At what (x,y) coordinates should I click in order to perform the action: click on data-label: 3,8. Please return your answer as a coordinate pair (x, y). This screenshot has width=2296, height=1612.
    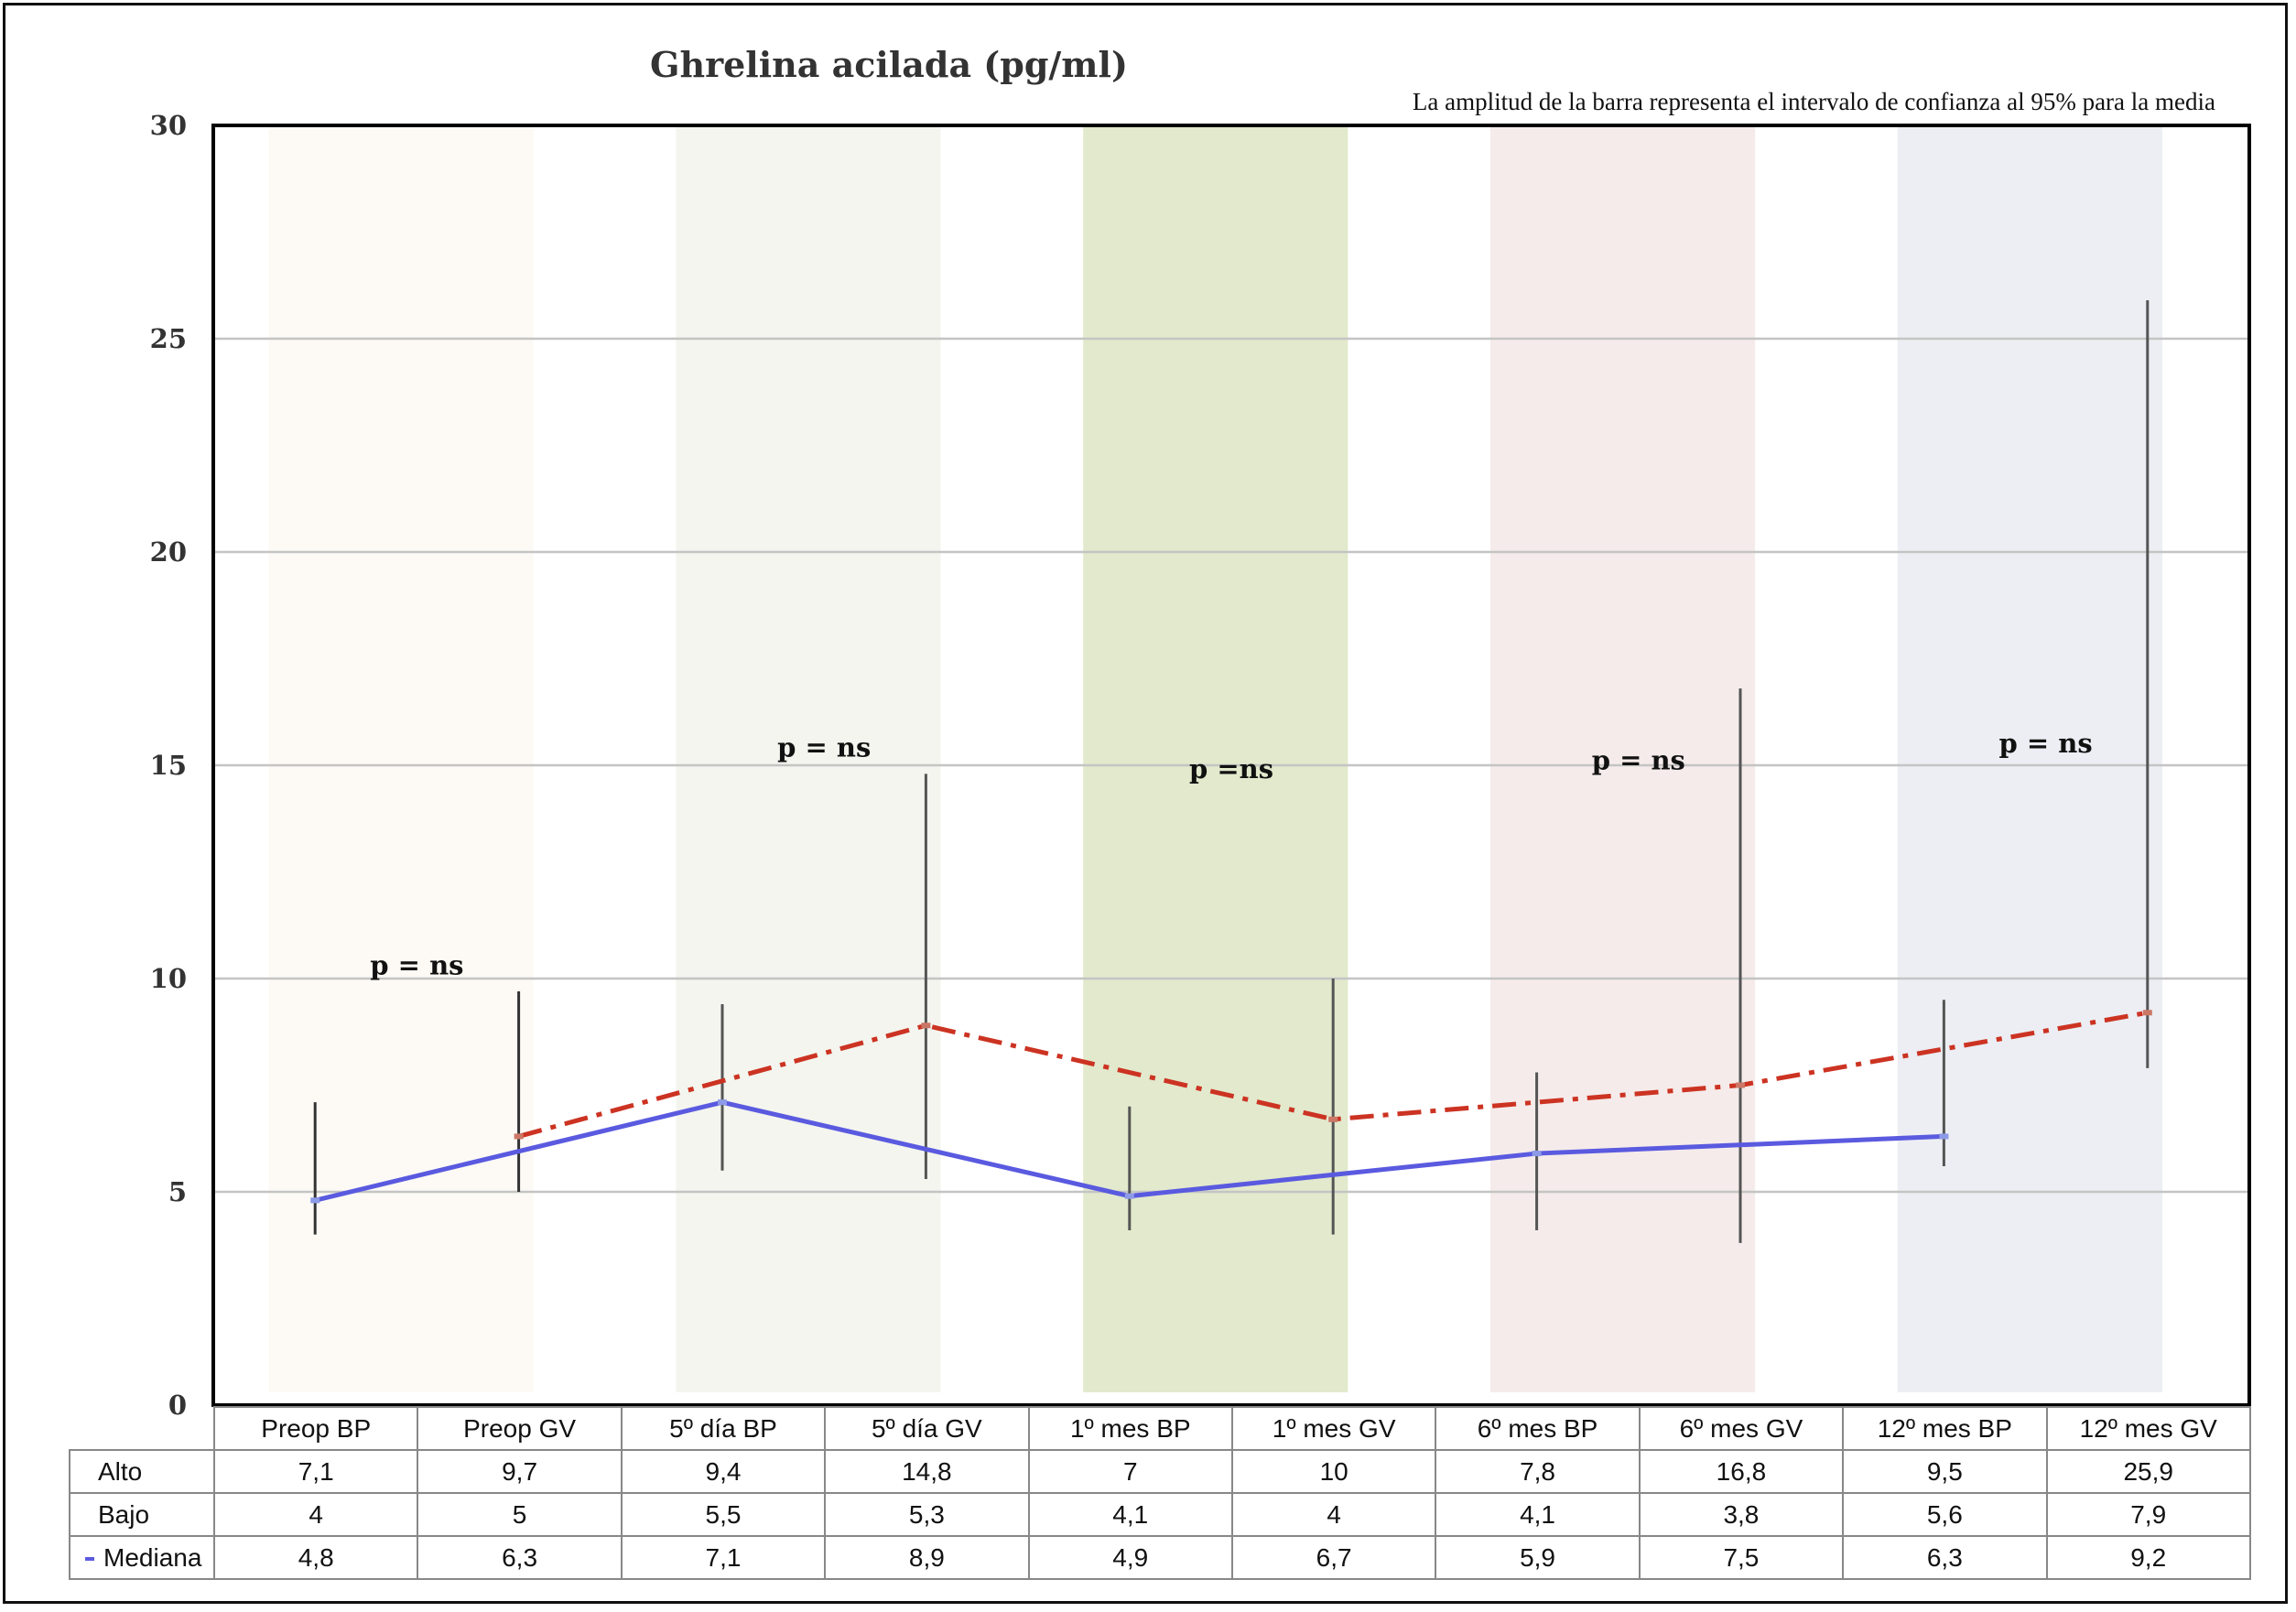
    Looking at the image, I should click on (1741, 1514).